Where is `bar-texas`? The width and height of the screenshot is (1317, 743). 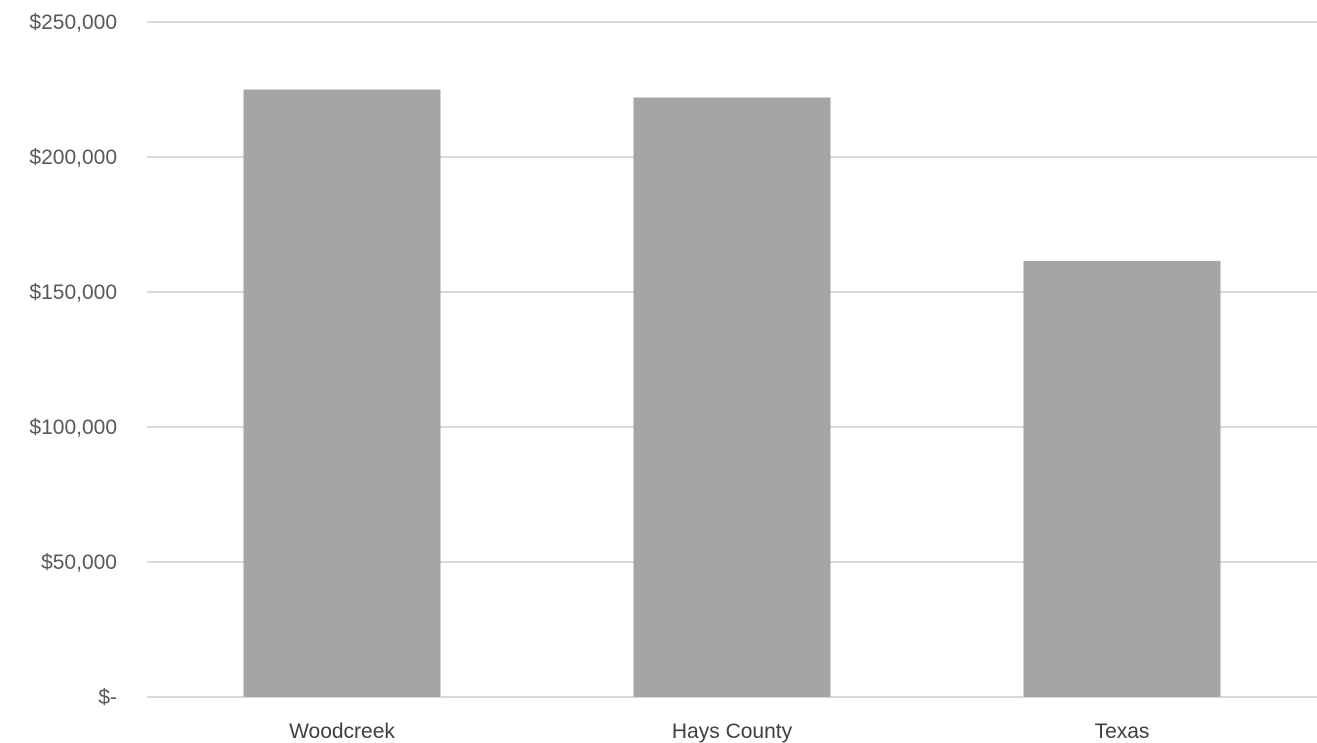
bar-texas is located at coordinates (1122, 478).